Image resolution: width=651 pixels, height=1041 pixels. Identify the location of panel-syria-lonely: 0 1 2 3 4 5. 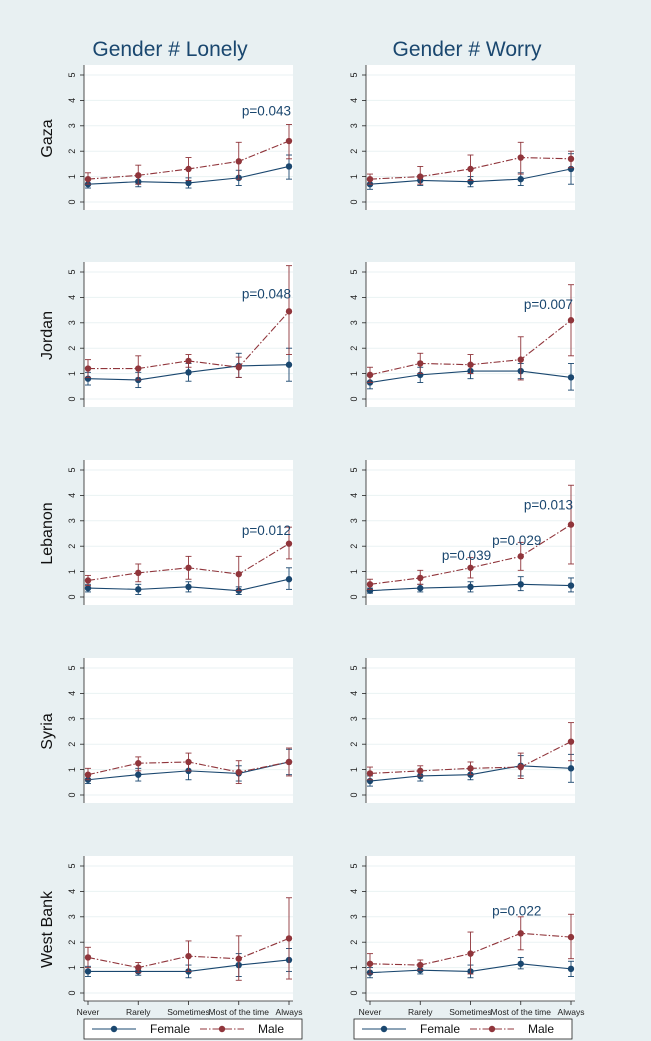
(180, 730).